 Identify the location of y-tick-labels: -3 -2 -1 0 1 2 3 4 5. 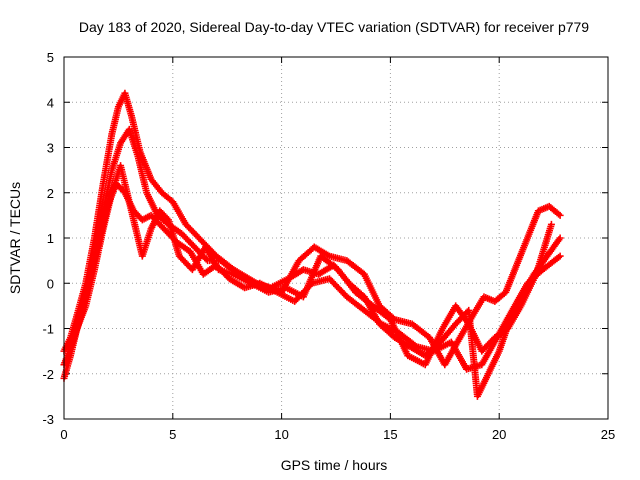
(48, 238).